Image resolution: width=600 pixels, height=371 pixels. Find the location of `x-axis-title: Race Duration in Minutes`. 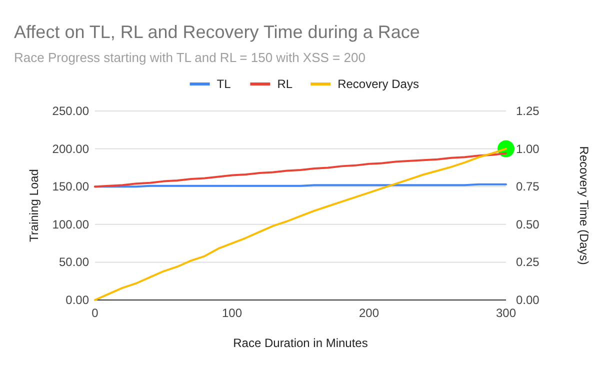

x-axis-title: Race Duration in Minutes is located at coordinates (300, 343).